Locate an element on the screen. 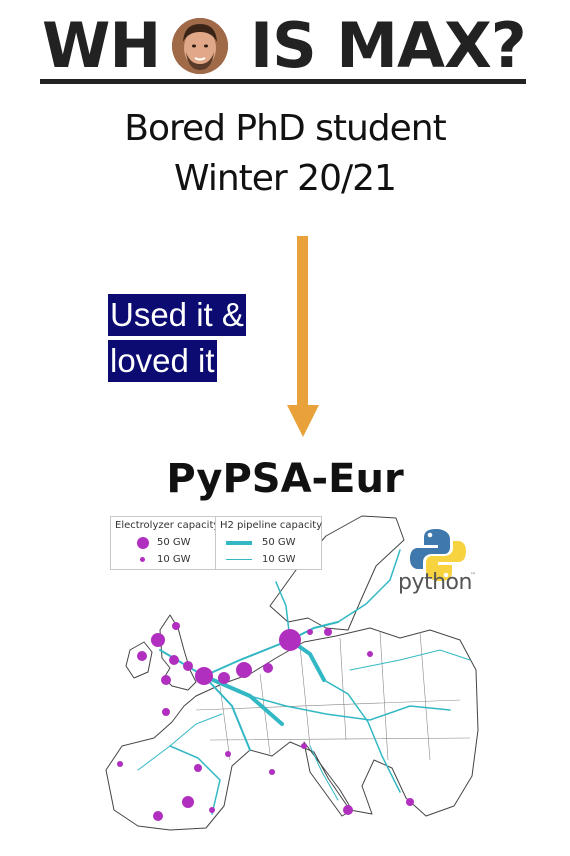 This screenshot has height=856, width=570. map-coastline-scandinavia is located at coordinates (337, 573).